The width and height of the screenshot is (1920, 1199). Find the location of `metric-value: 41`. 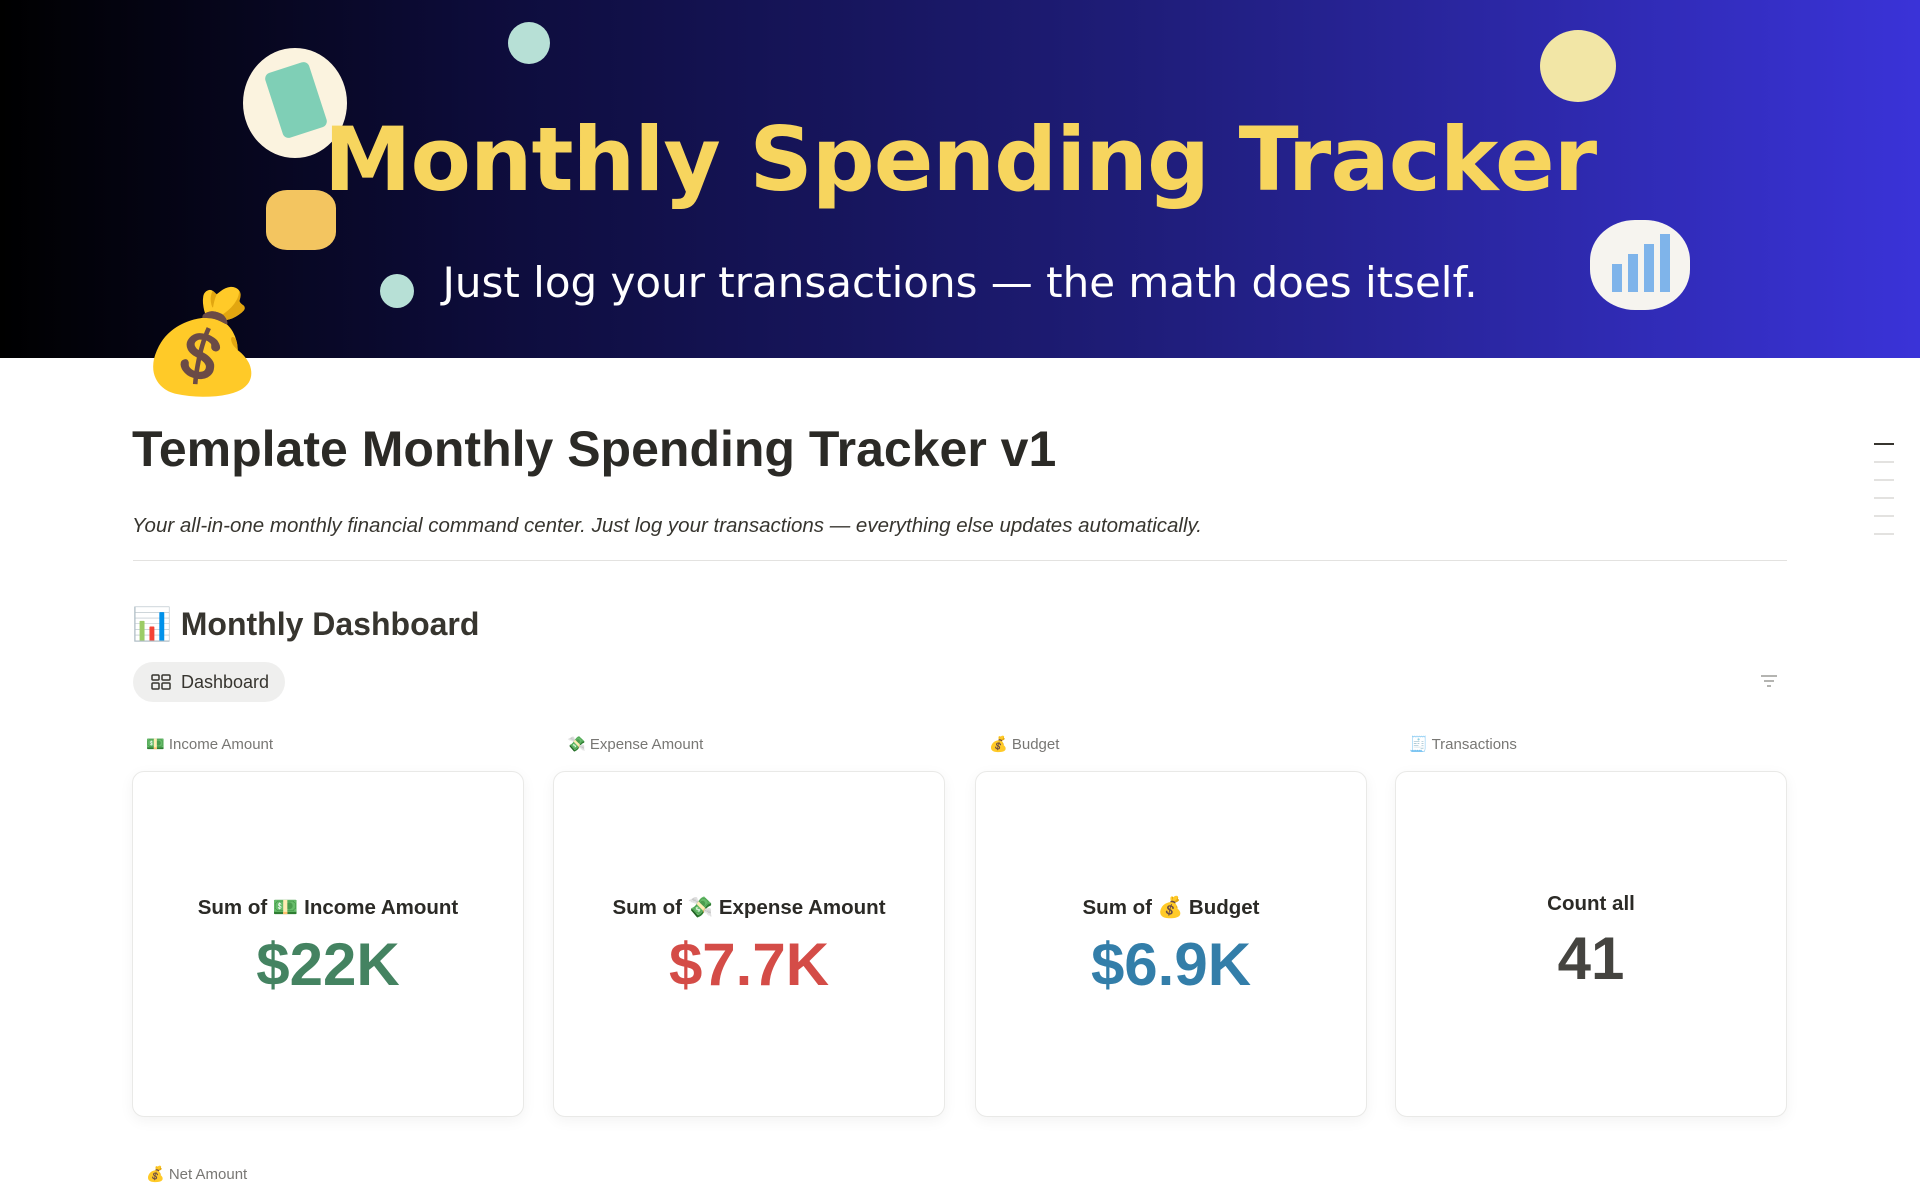

metric-value: 41 is located at coordinates (1591, 958).